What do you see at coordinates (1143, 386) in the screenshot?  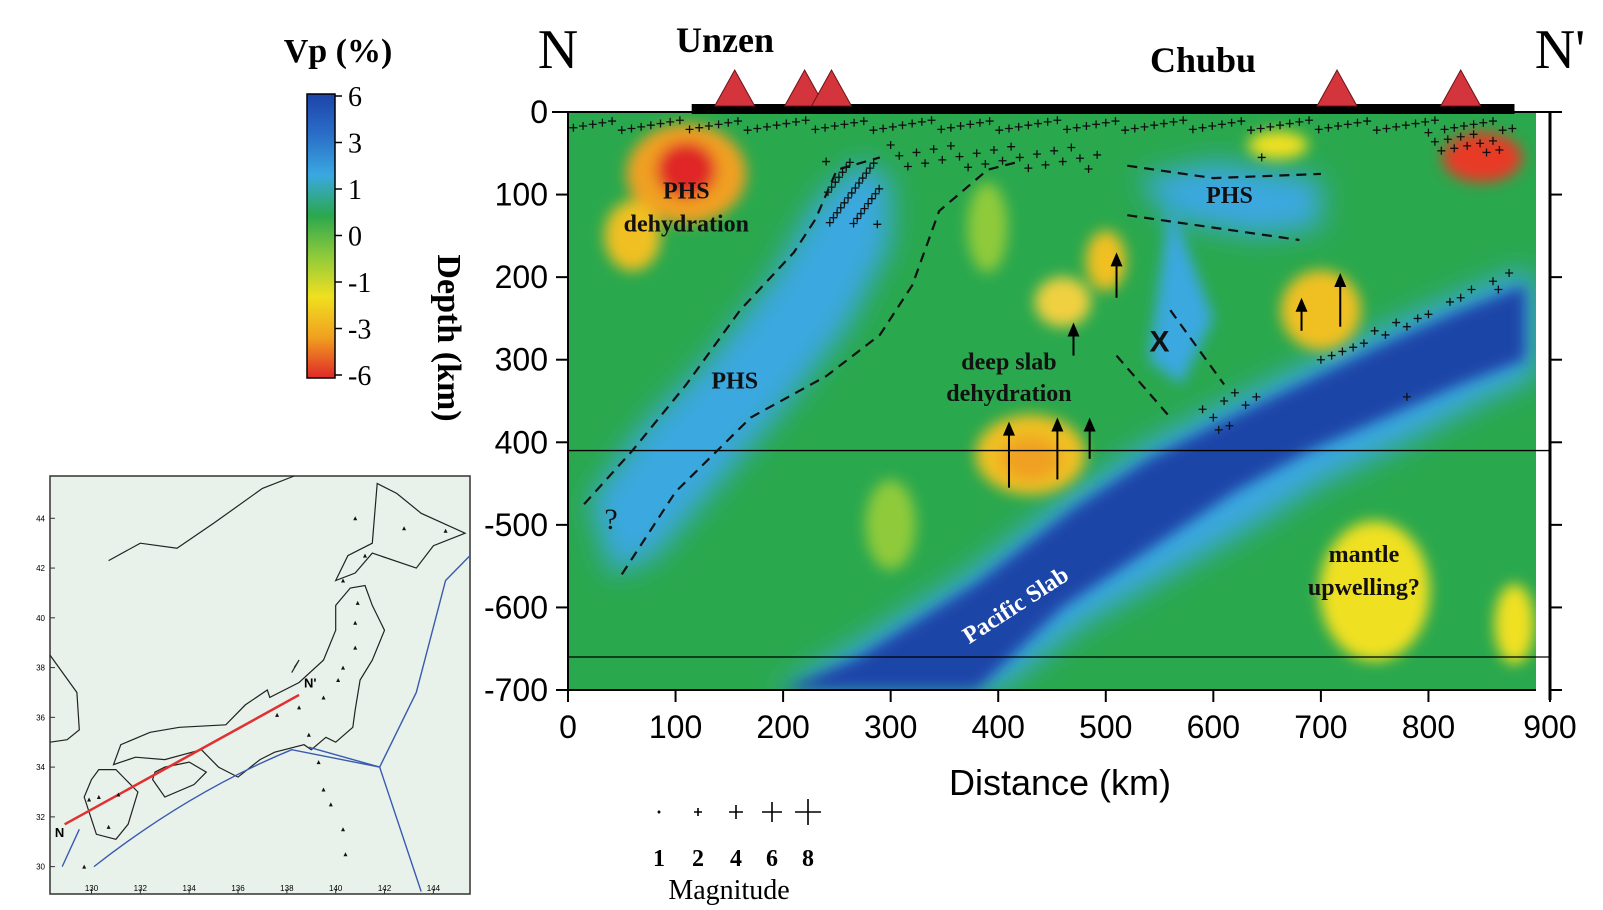 I see `x-dash-left` at bounding box center [1143, 386].